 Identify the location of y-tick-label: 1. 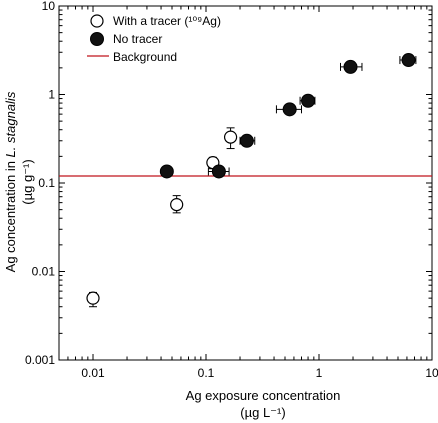
(51, 95).